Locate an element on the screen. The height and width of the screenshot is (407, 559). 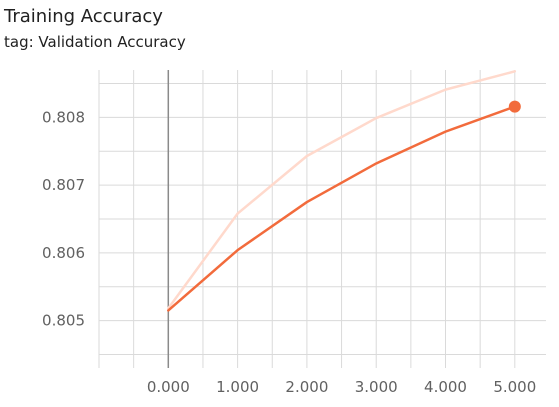
x-tick-label: 3.000 is located at coordinates (376, 387).